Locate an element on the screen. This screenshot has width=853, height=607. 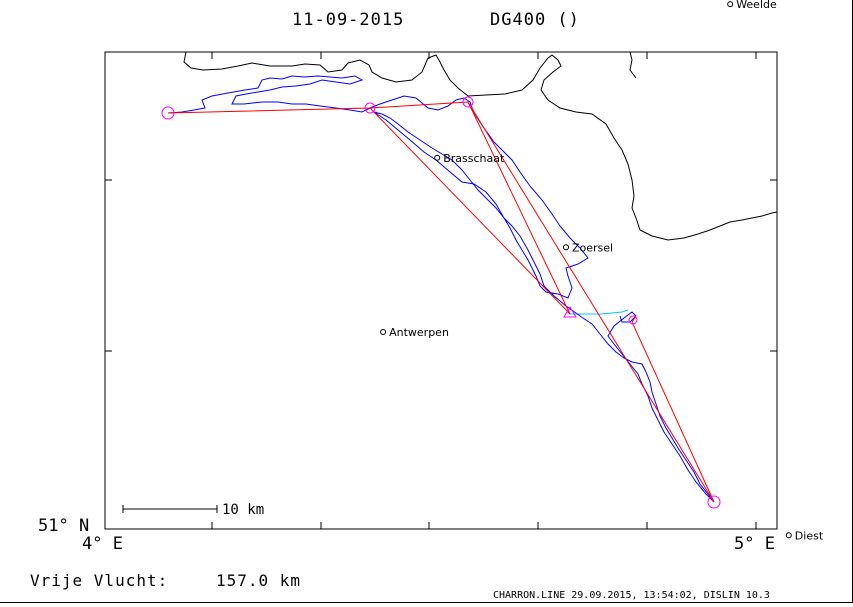
task-leg-diagonal is located at coordinates (470, 211).